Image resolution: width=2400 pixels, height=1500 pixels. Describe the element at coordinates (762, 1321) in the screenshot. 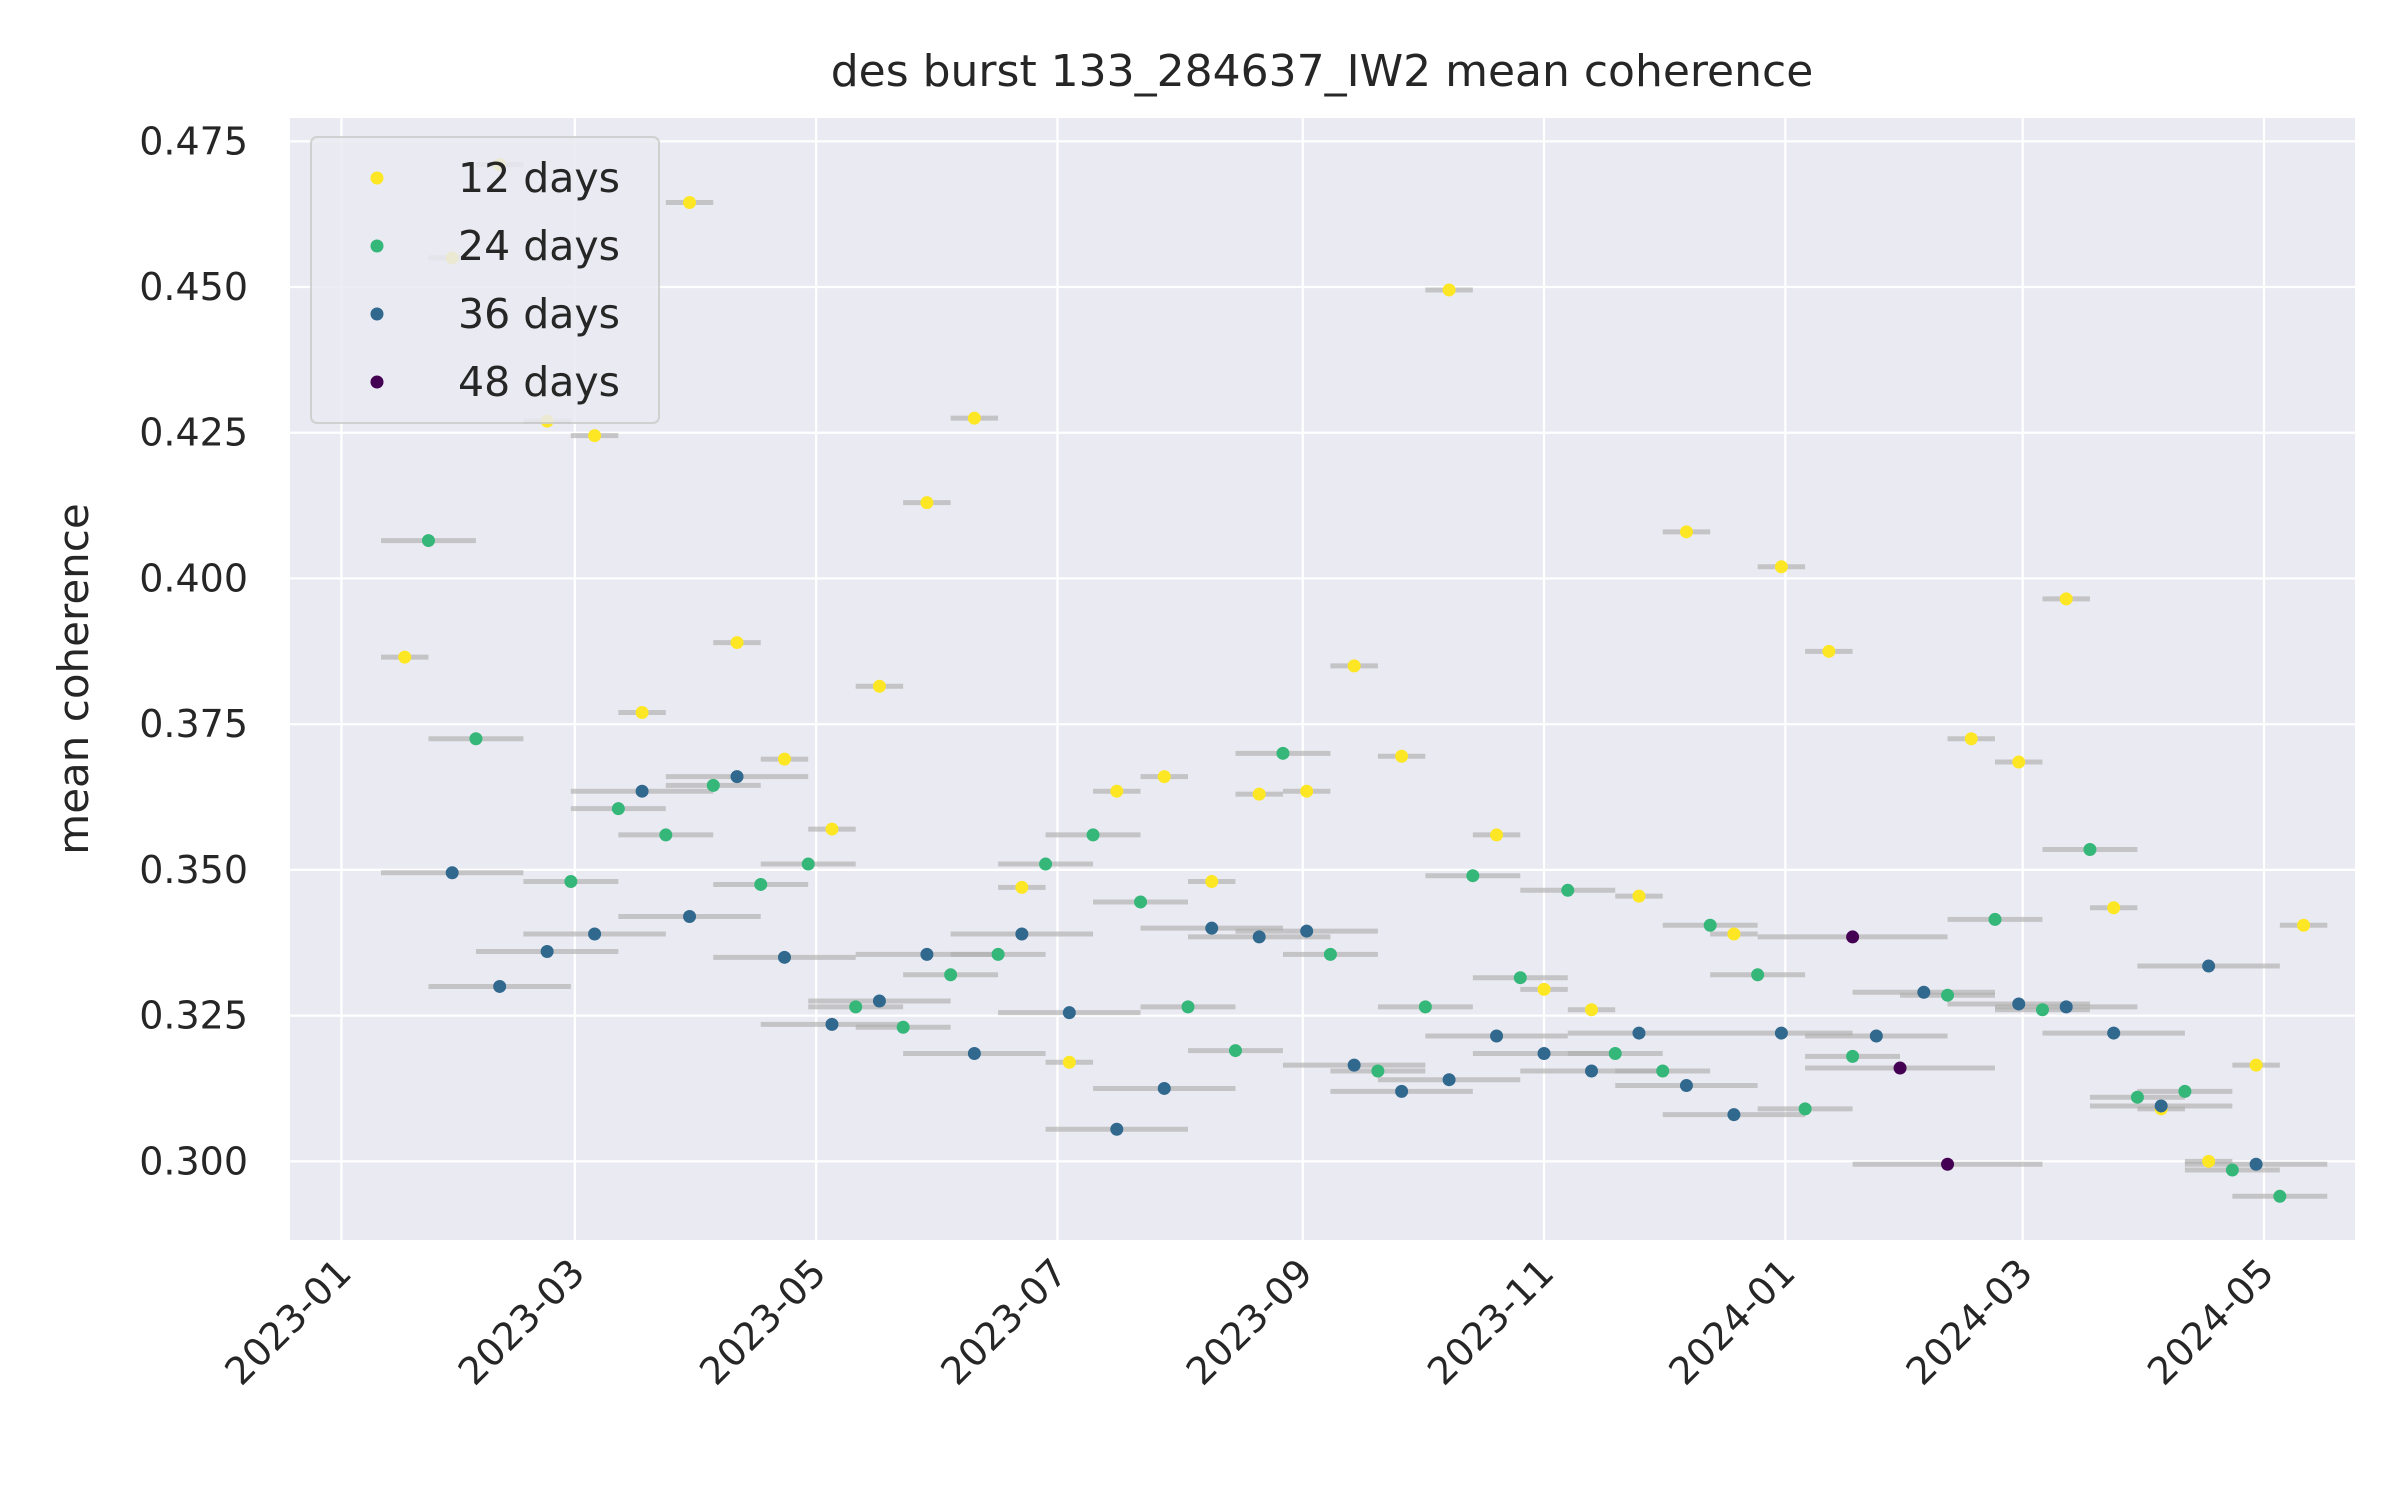

I see `x-tick-label: 2023-05` at that location.